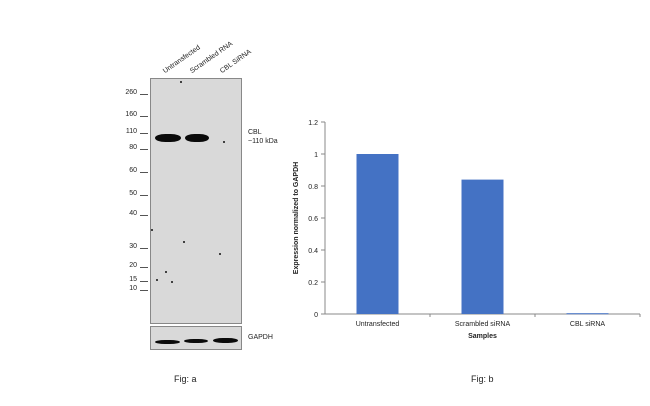  I want to click on mw-marker: 60, so click(133, 170).